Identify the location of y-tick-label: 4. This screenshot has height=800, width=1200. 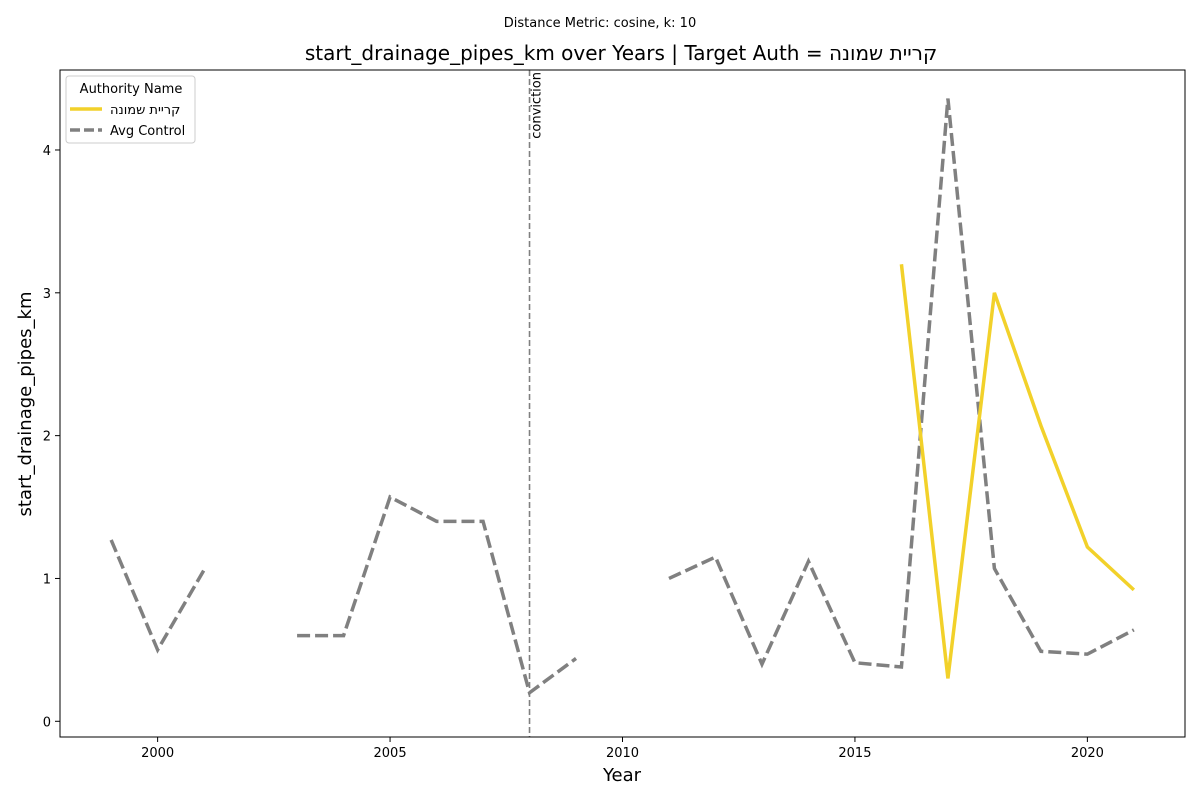
(47, 151).